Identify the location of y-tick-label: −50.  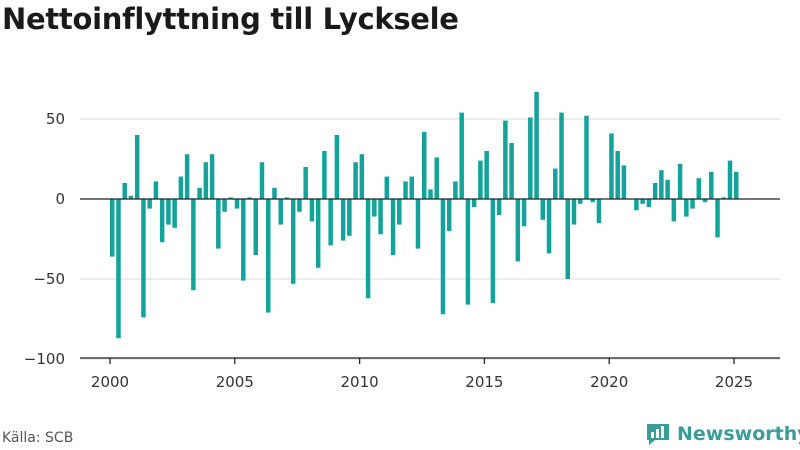
(49, 279).